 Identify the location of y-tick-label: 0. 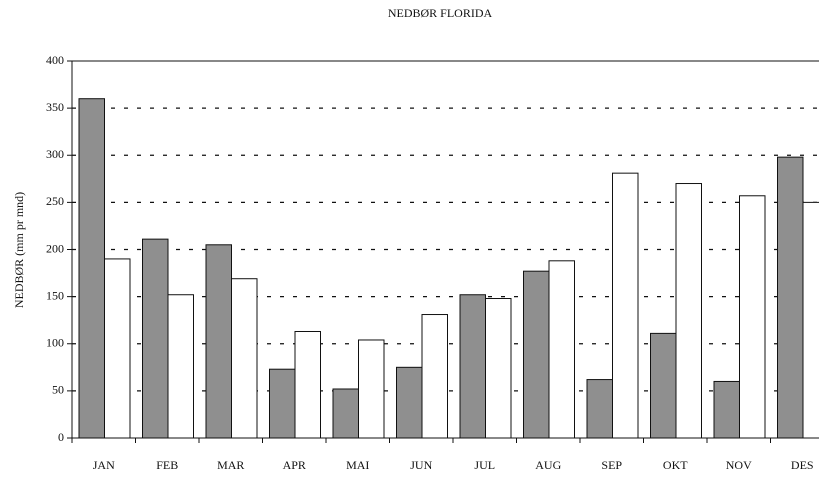
(61, 437).